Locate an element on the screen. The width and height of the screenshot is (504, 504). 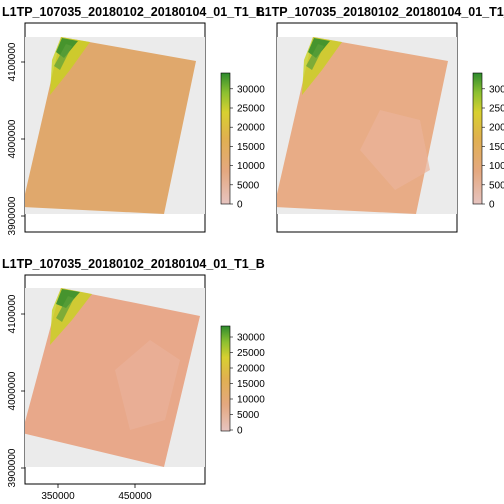
panel-3-legend: 0 5000 10000 15000 20000 25000 30000 is located at coordinates (242, 381).